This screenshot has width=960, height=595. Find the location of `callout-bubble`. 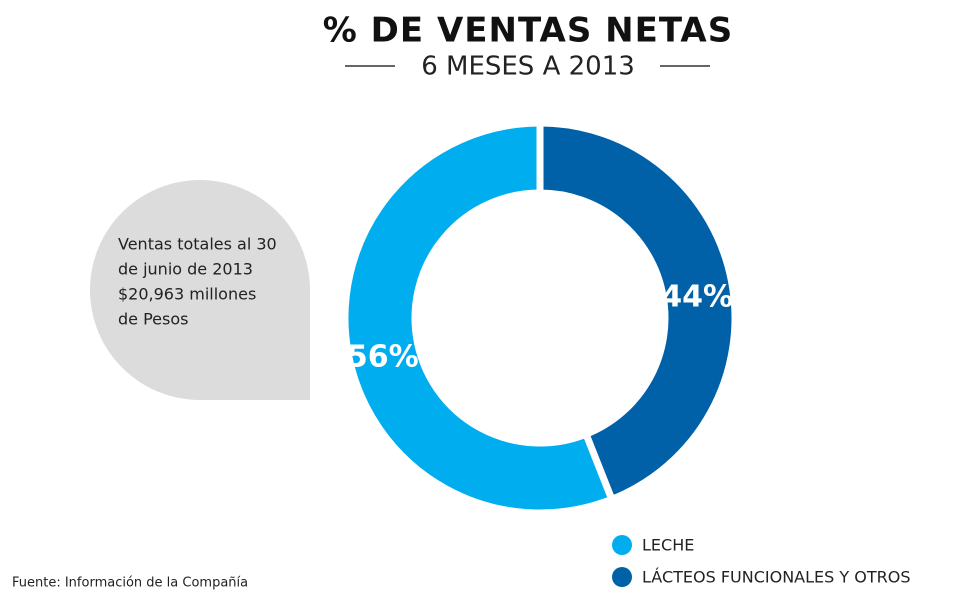

callout-bubble is located at coordinates (200, 290).